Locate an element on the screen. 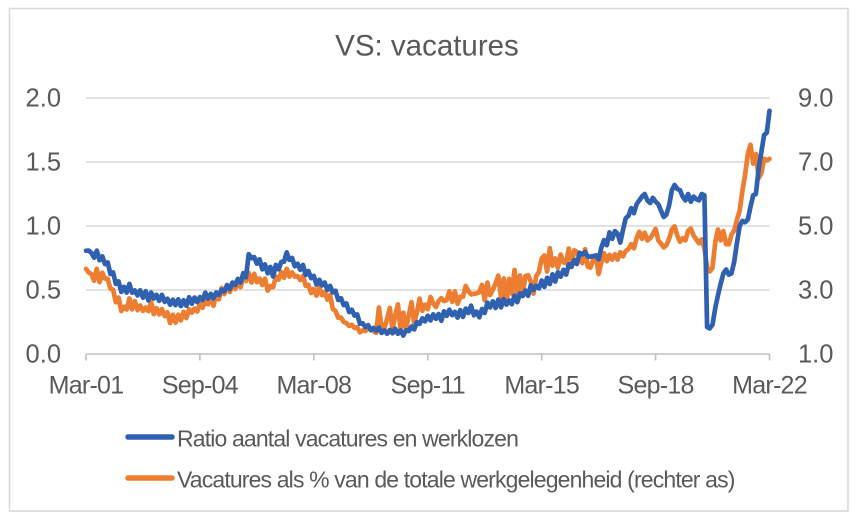 This screenshot has height=527, width=858. svg-text: Mar-15 is located at coordinates (541, 386).